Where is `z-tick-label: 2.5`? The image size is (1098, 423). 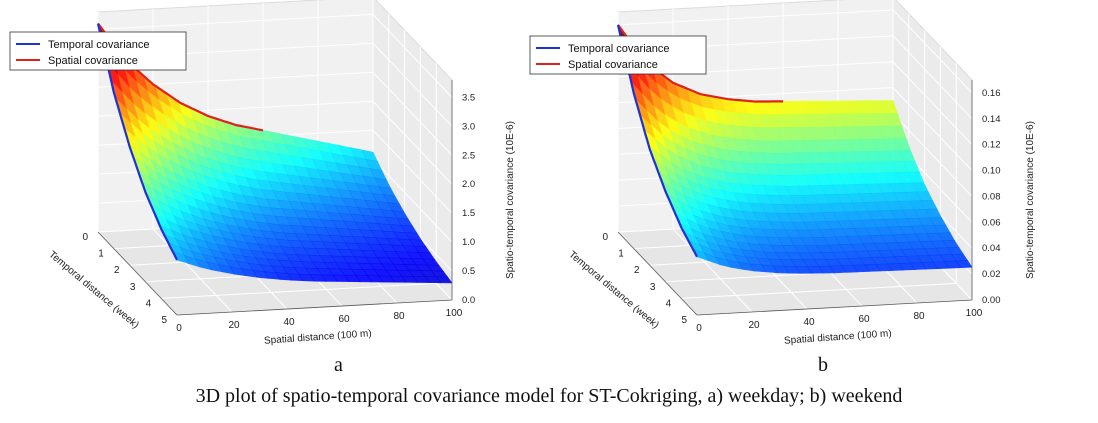
z-tick-label: 2.5 is located at coordinates (468, 155).